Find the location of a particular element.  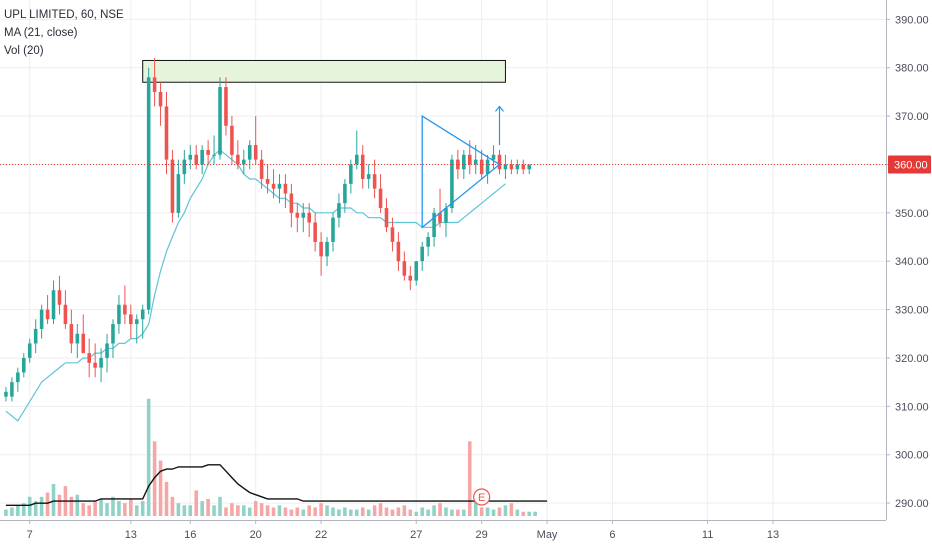

earnings-marker-label: E is located at coordinates (481, 498).